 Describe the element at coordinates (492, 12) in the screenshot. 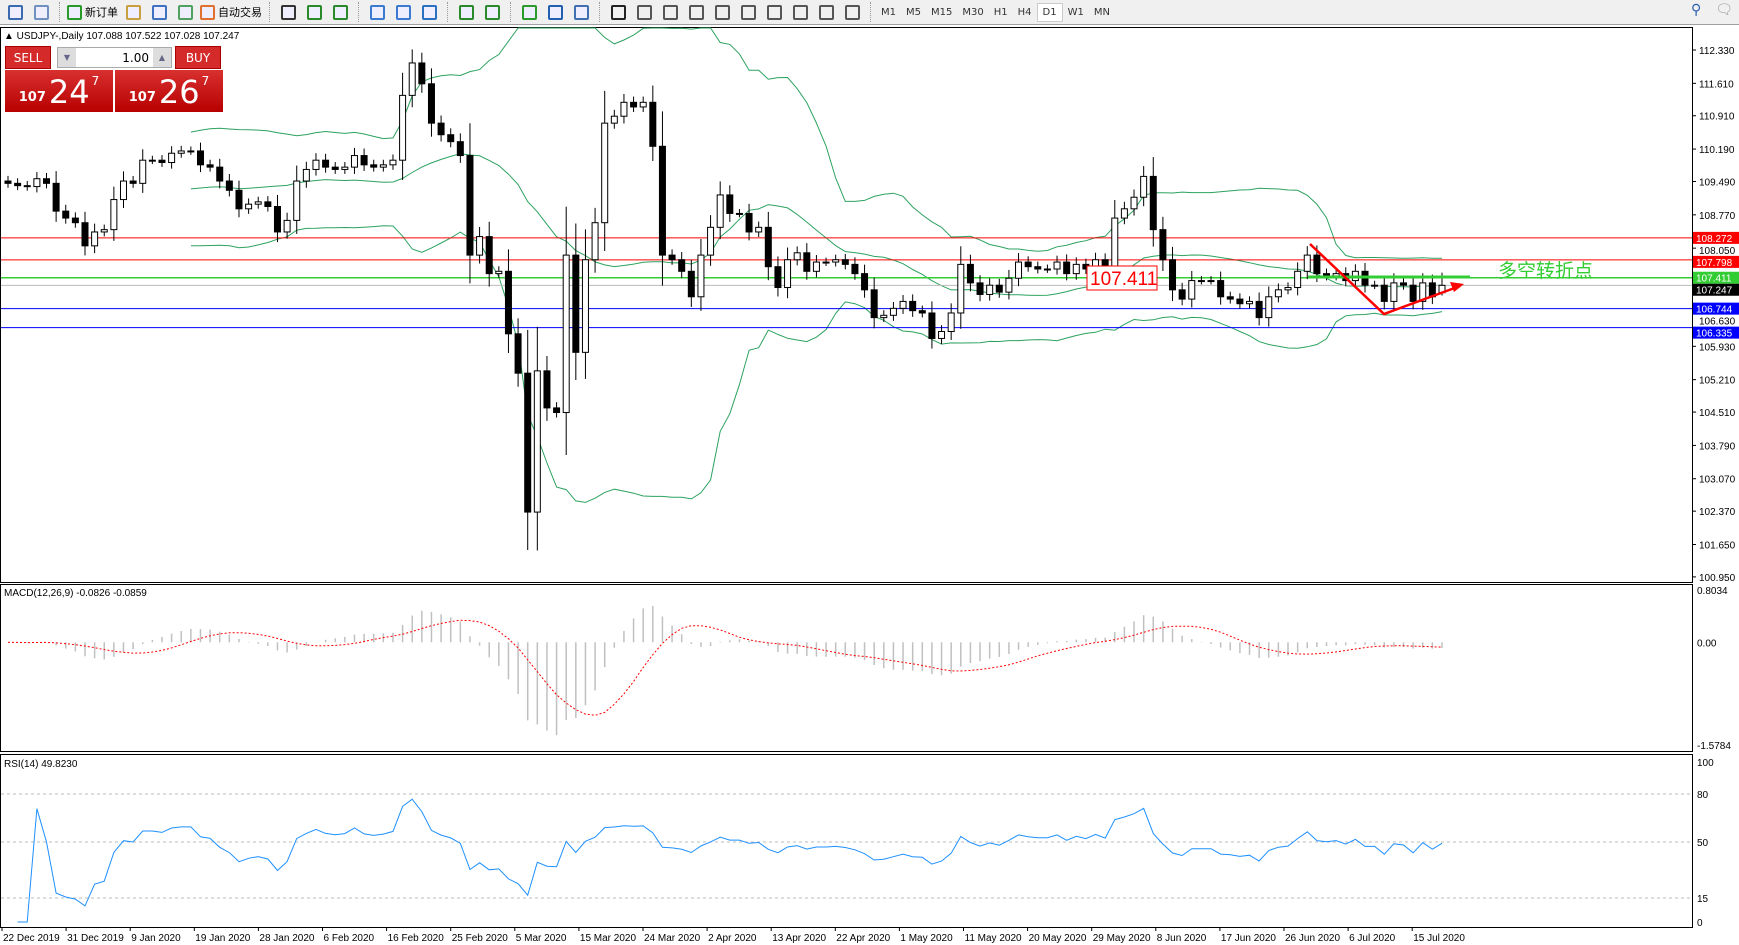

I see `auto-scroll-button` at that location.